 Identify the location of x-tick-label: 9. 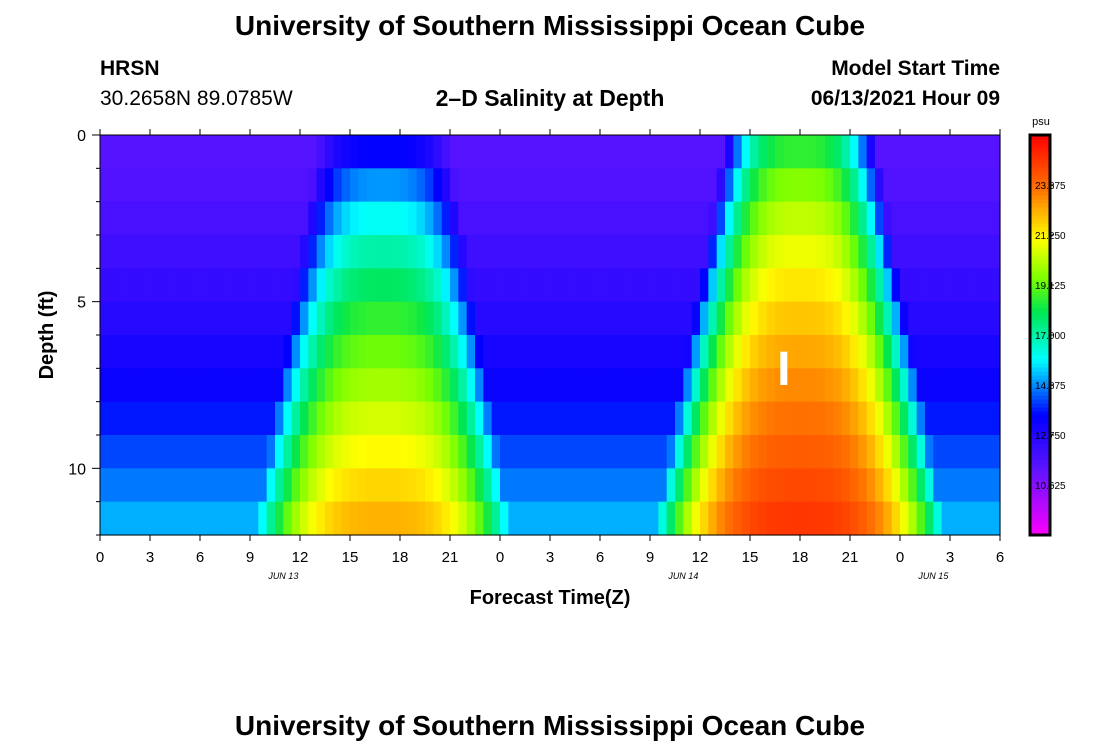
(650, 557).